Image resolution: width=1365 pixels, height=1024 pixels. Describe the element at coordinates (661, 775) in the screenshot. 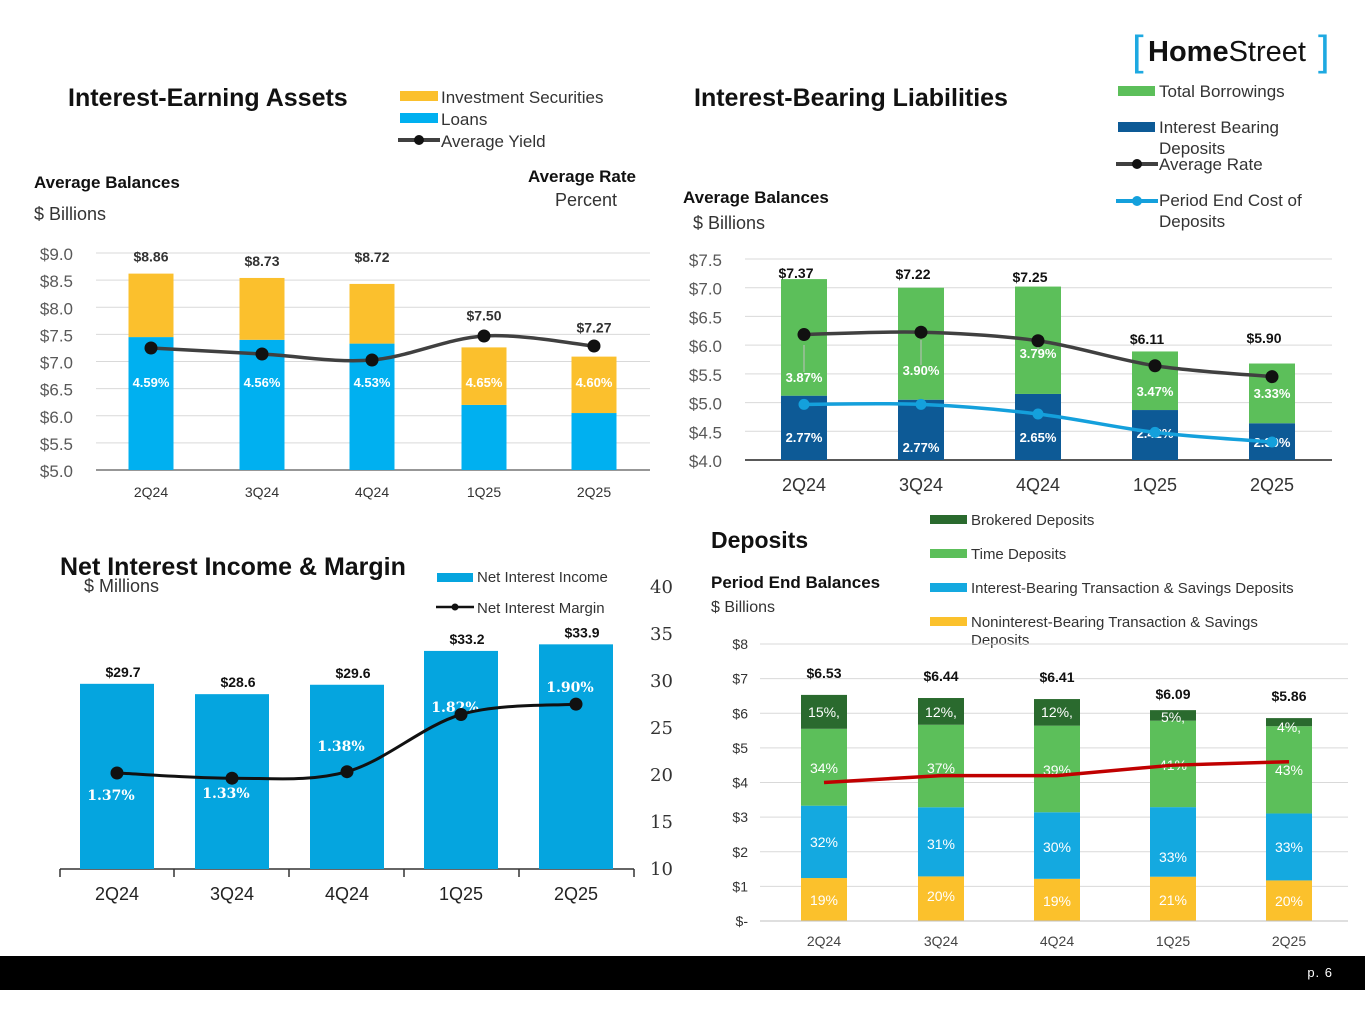

I see `nii-y-tick: 20` at that location.